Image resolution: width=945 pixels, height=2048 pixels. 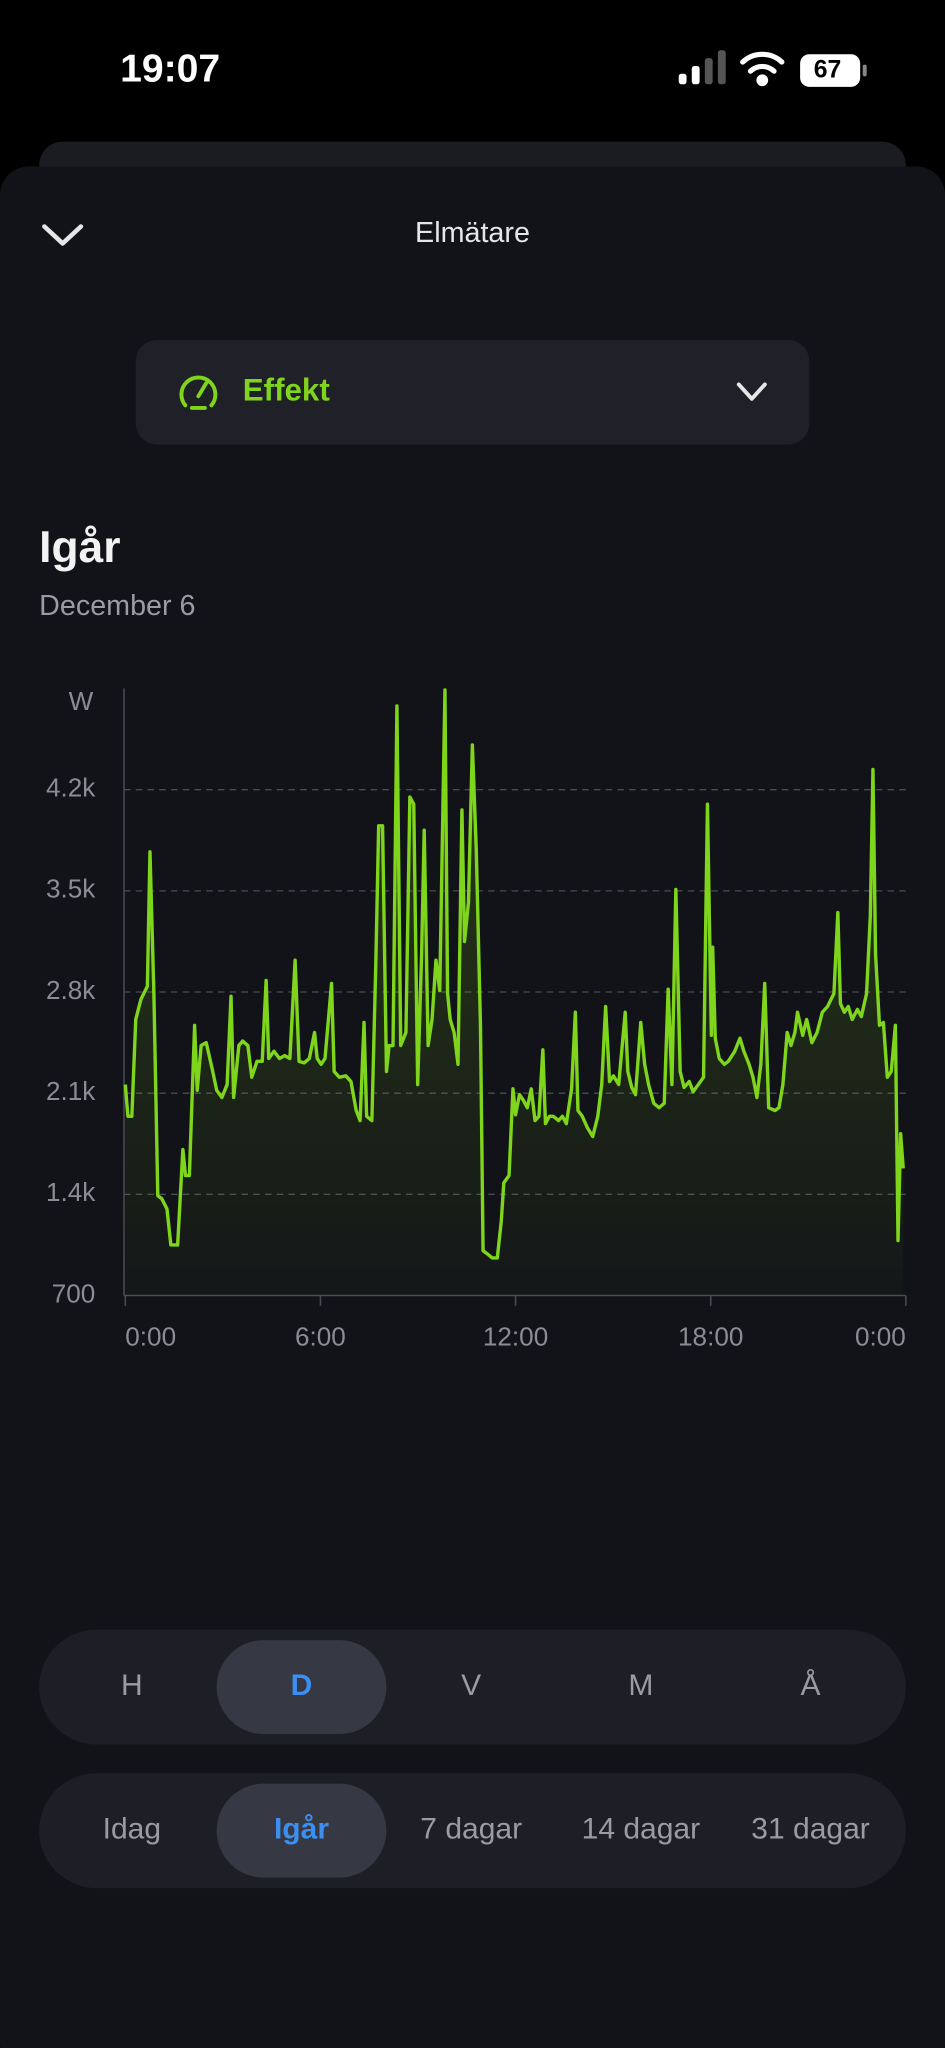 What do you see at coordinates (170, 69) in the screenshot?
I see `status-time: 19:07` at bounding box center [170, 69].